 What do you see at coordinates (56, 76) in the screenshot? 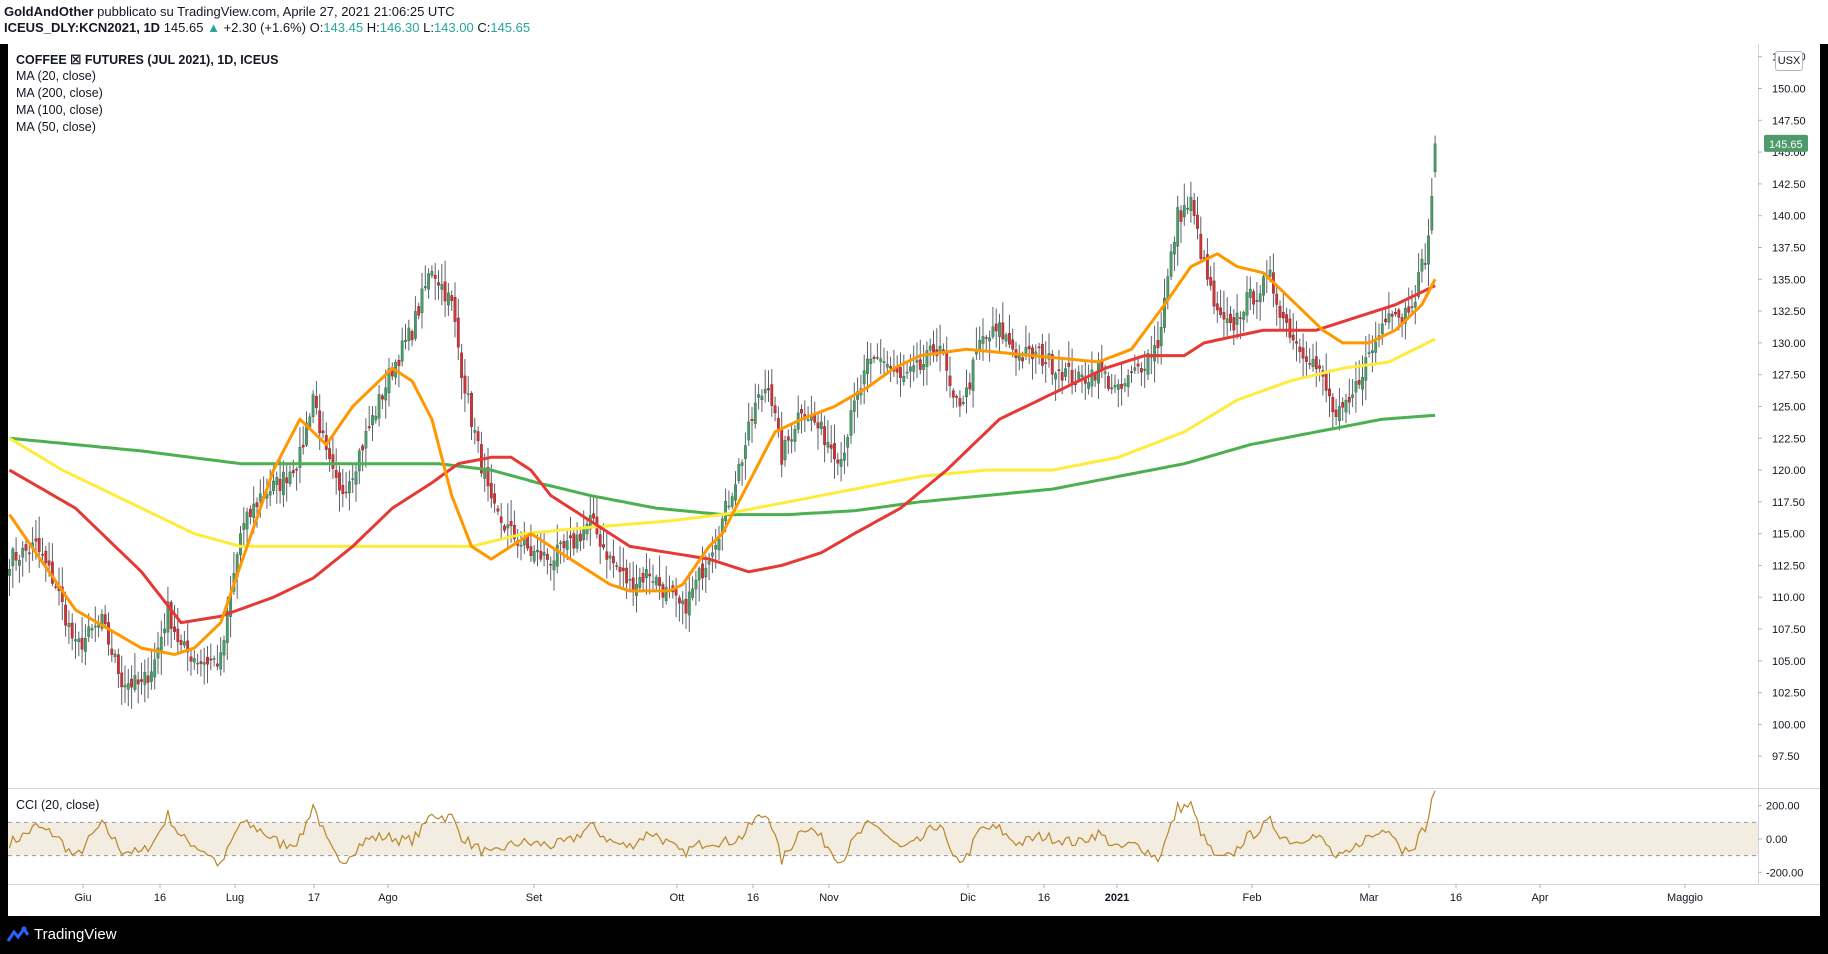
I see `legend-ma20: MA (20, close)` at bounding box center [56, 76].